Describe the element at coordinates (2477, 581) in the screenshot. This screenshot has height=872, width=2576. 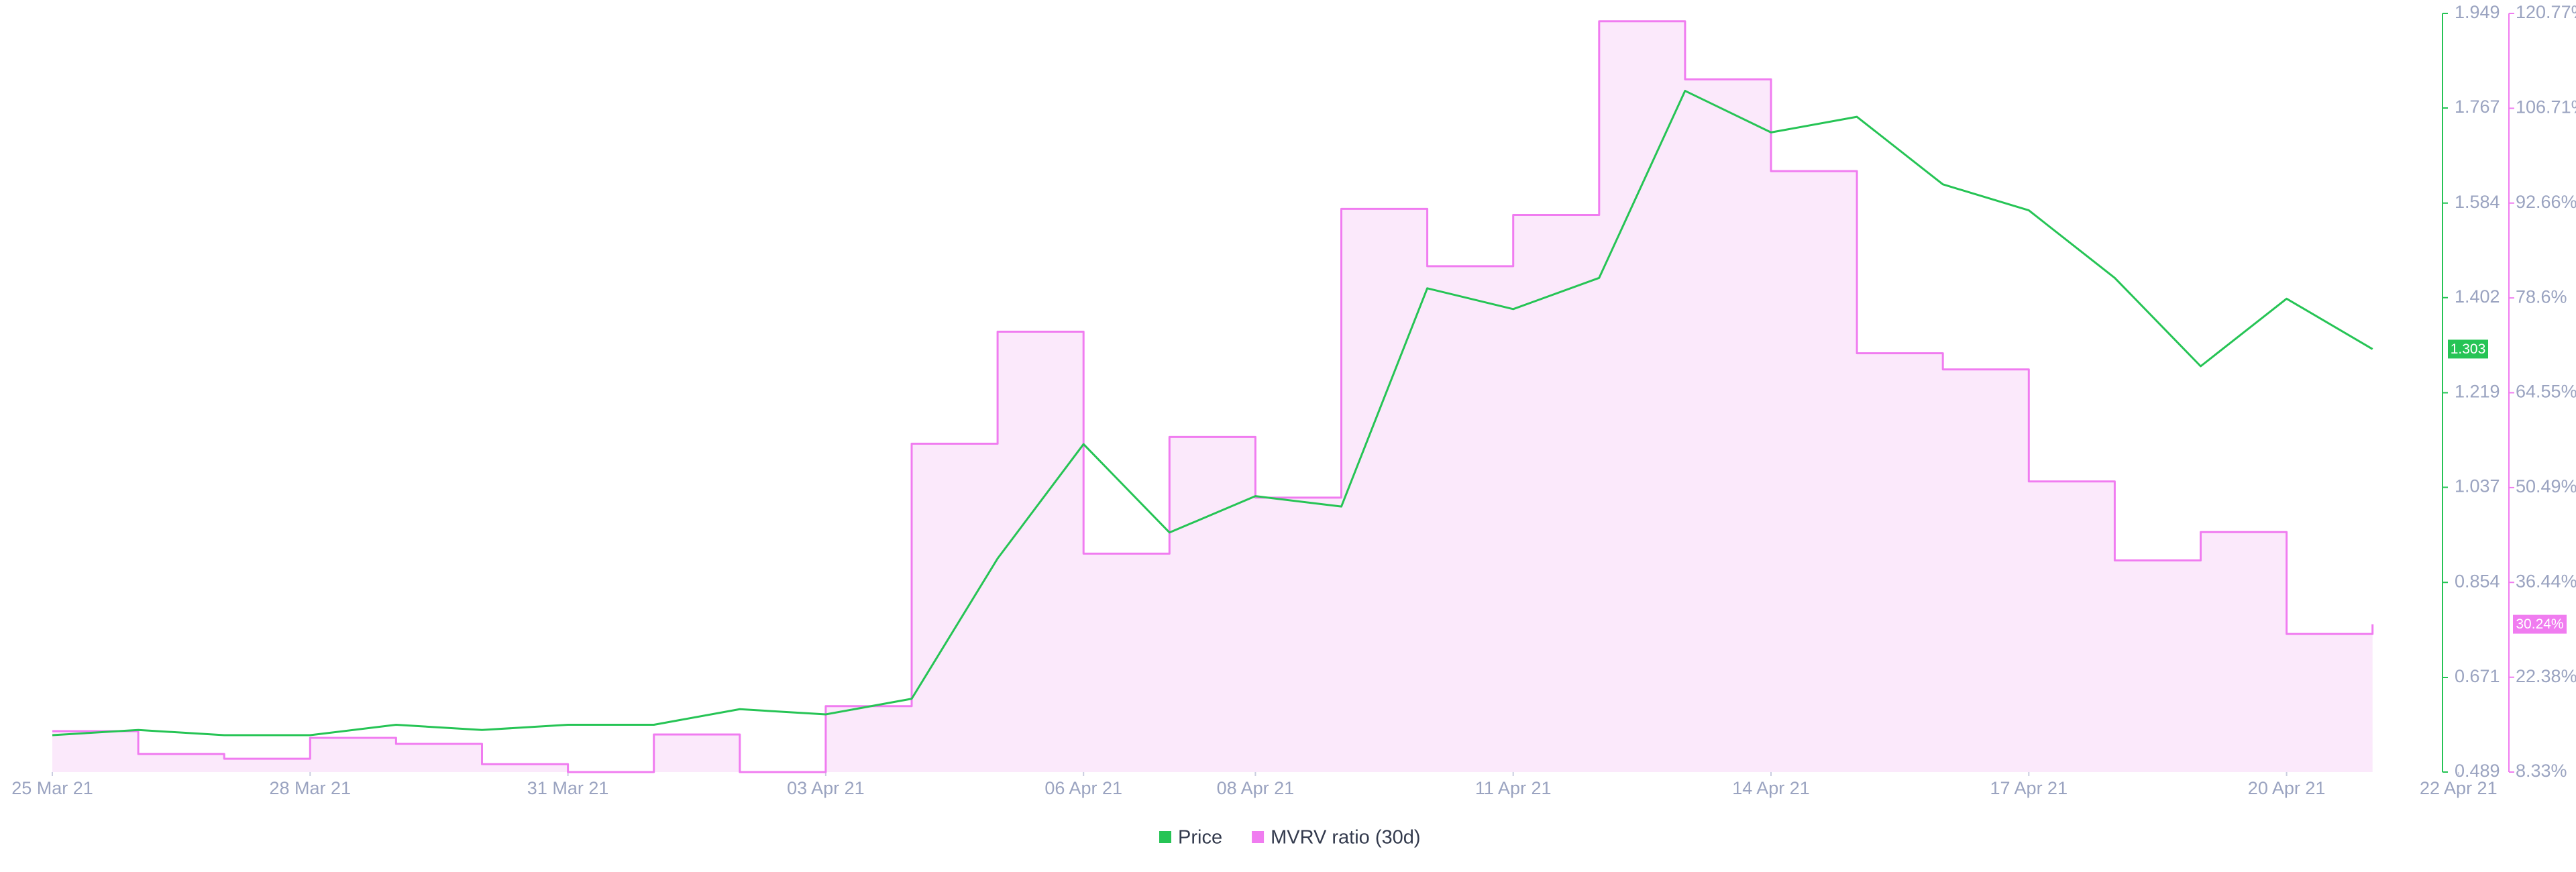
I see `y-tick-label: 0.854` at that location.